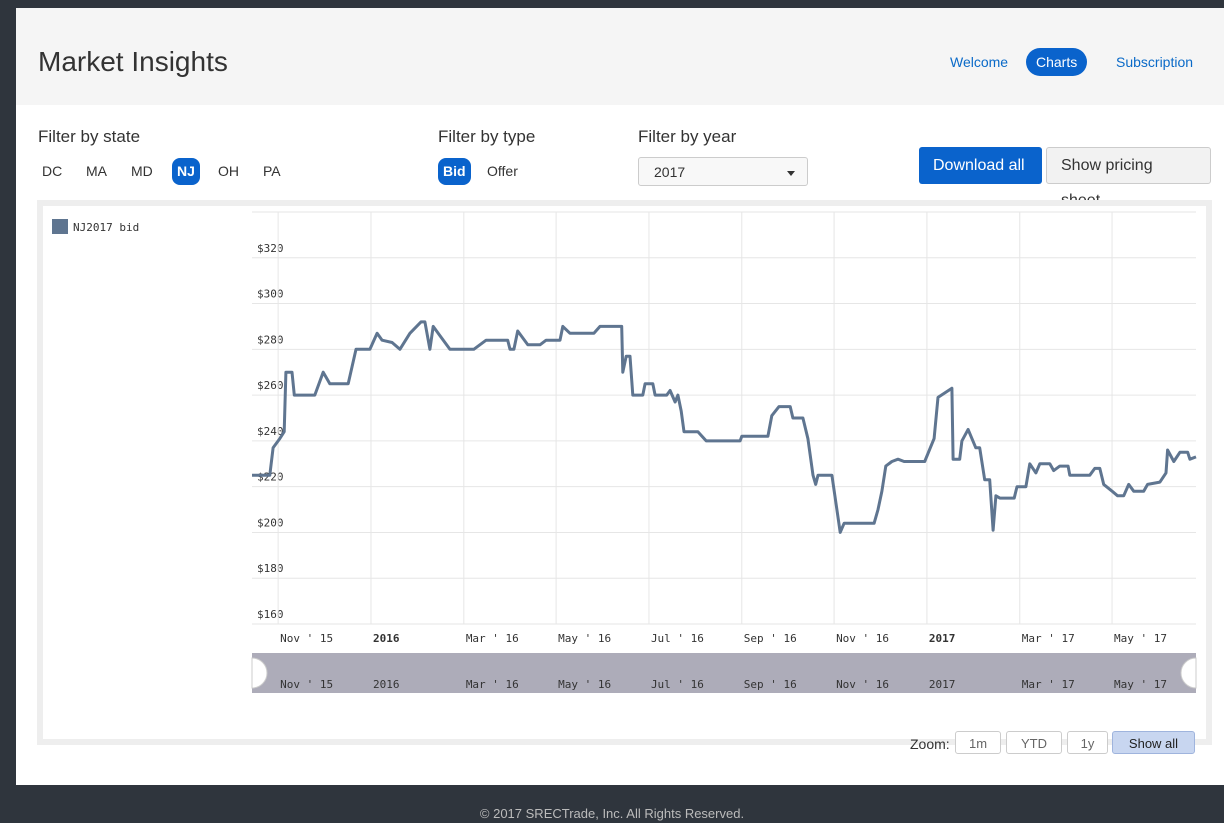  What do you see at coordinates (770, 684) in the screenshot?
I see `navigator-label: Sep ' 16` at bounding box center [770, 684].